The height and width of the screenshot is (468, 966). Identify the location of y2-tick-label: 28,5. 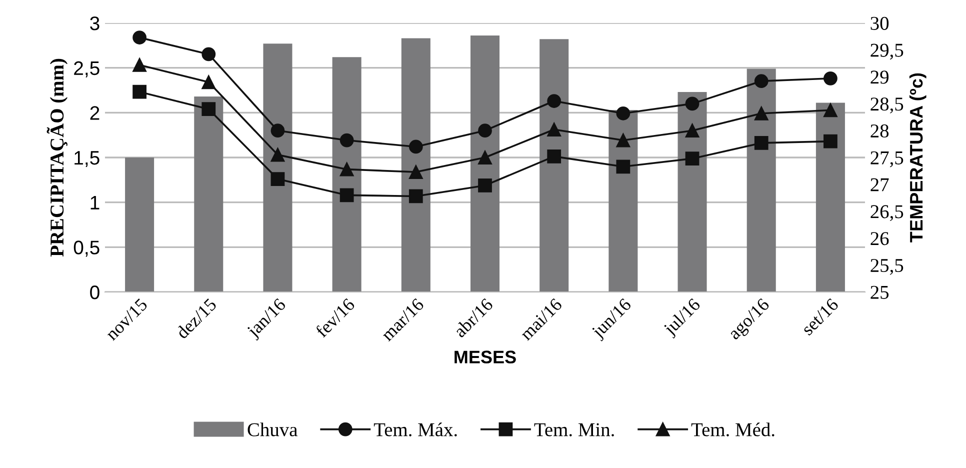
(887, 106).